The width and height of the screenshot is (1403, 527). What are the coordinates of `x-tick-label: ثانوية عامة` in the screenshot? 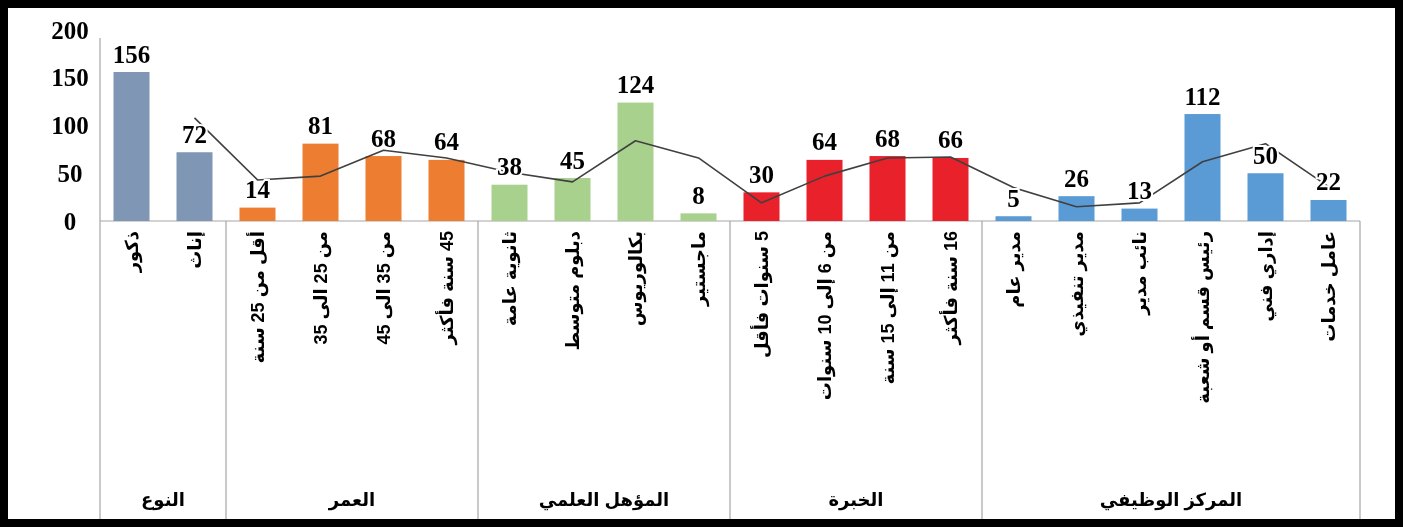 It's located at (510, 279).